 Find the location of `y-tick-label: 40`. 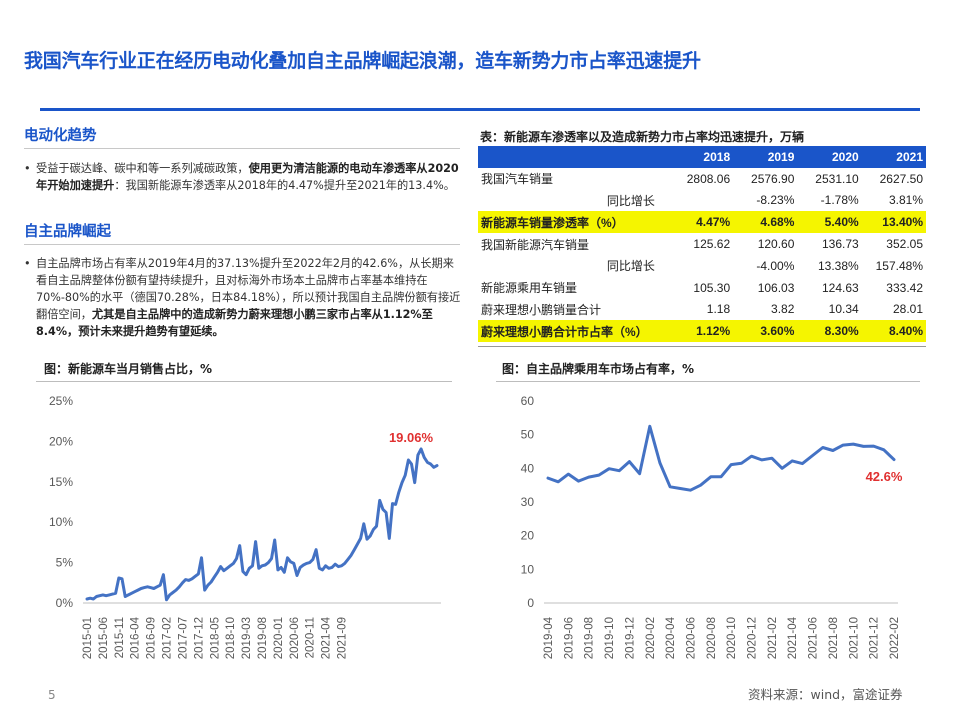

y-tick-label: 40 is located at coordinates (528, 468).